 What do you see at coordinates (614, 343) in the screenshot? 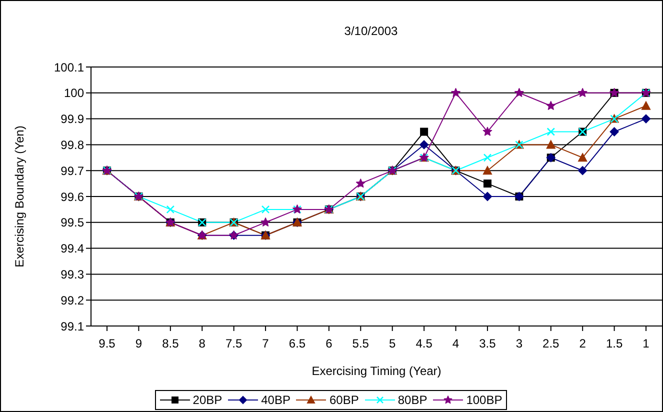
I see `x-tick-label: 1.5` at bounding box center [614, 343].